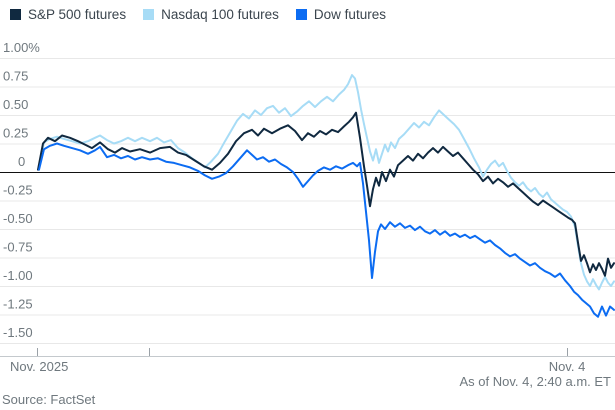 Image resolution: width=615 pixels, height=410 pixels. Describe the element at coordinates (49, 399) in the screenshot. I see `source-note: Source: FactSet` at that location.